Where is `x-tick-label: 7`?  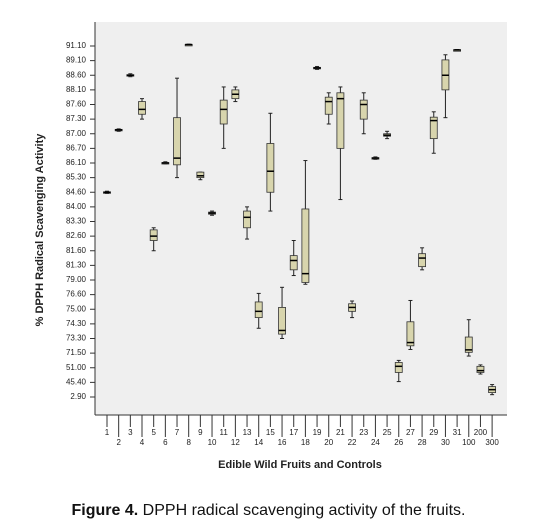
x-tick-label: 7 is located at coordinates (177, 432).